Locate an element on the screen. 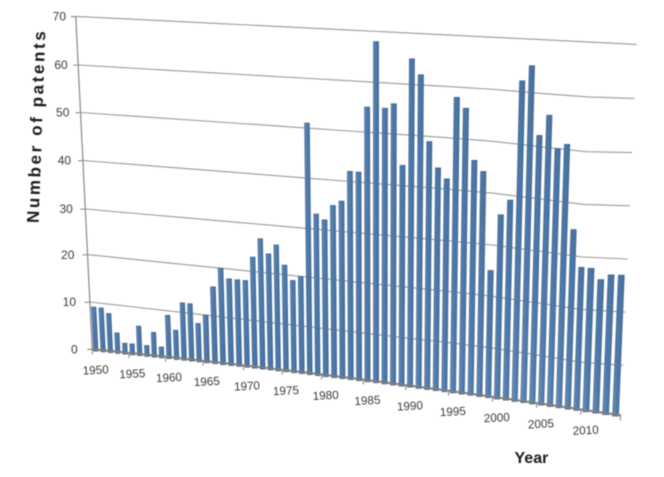 This screenshot has height=477, width=664. svg-text: 1960 is located at coordinates (169, 378).